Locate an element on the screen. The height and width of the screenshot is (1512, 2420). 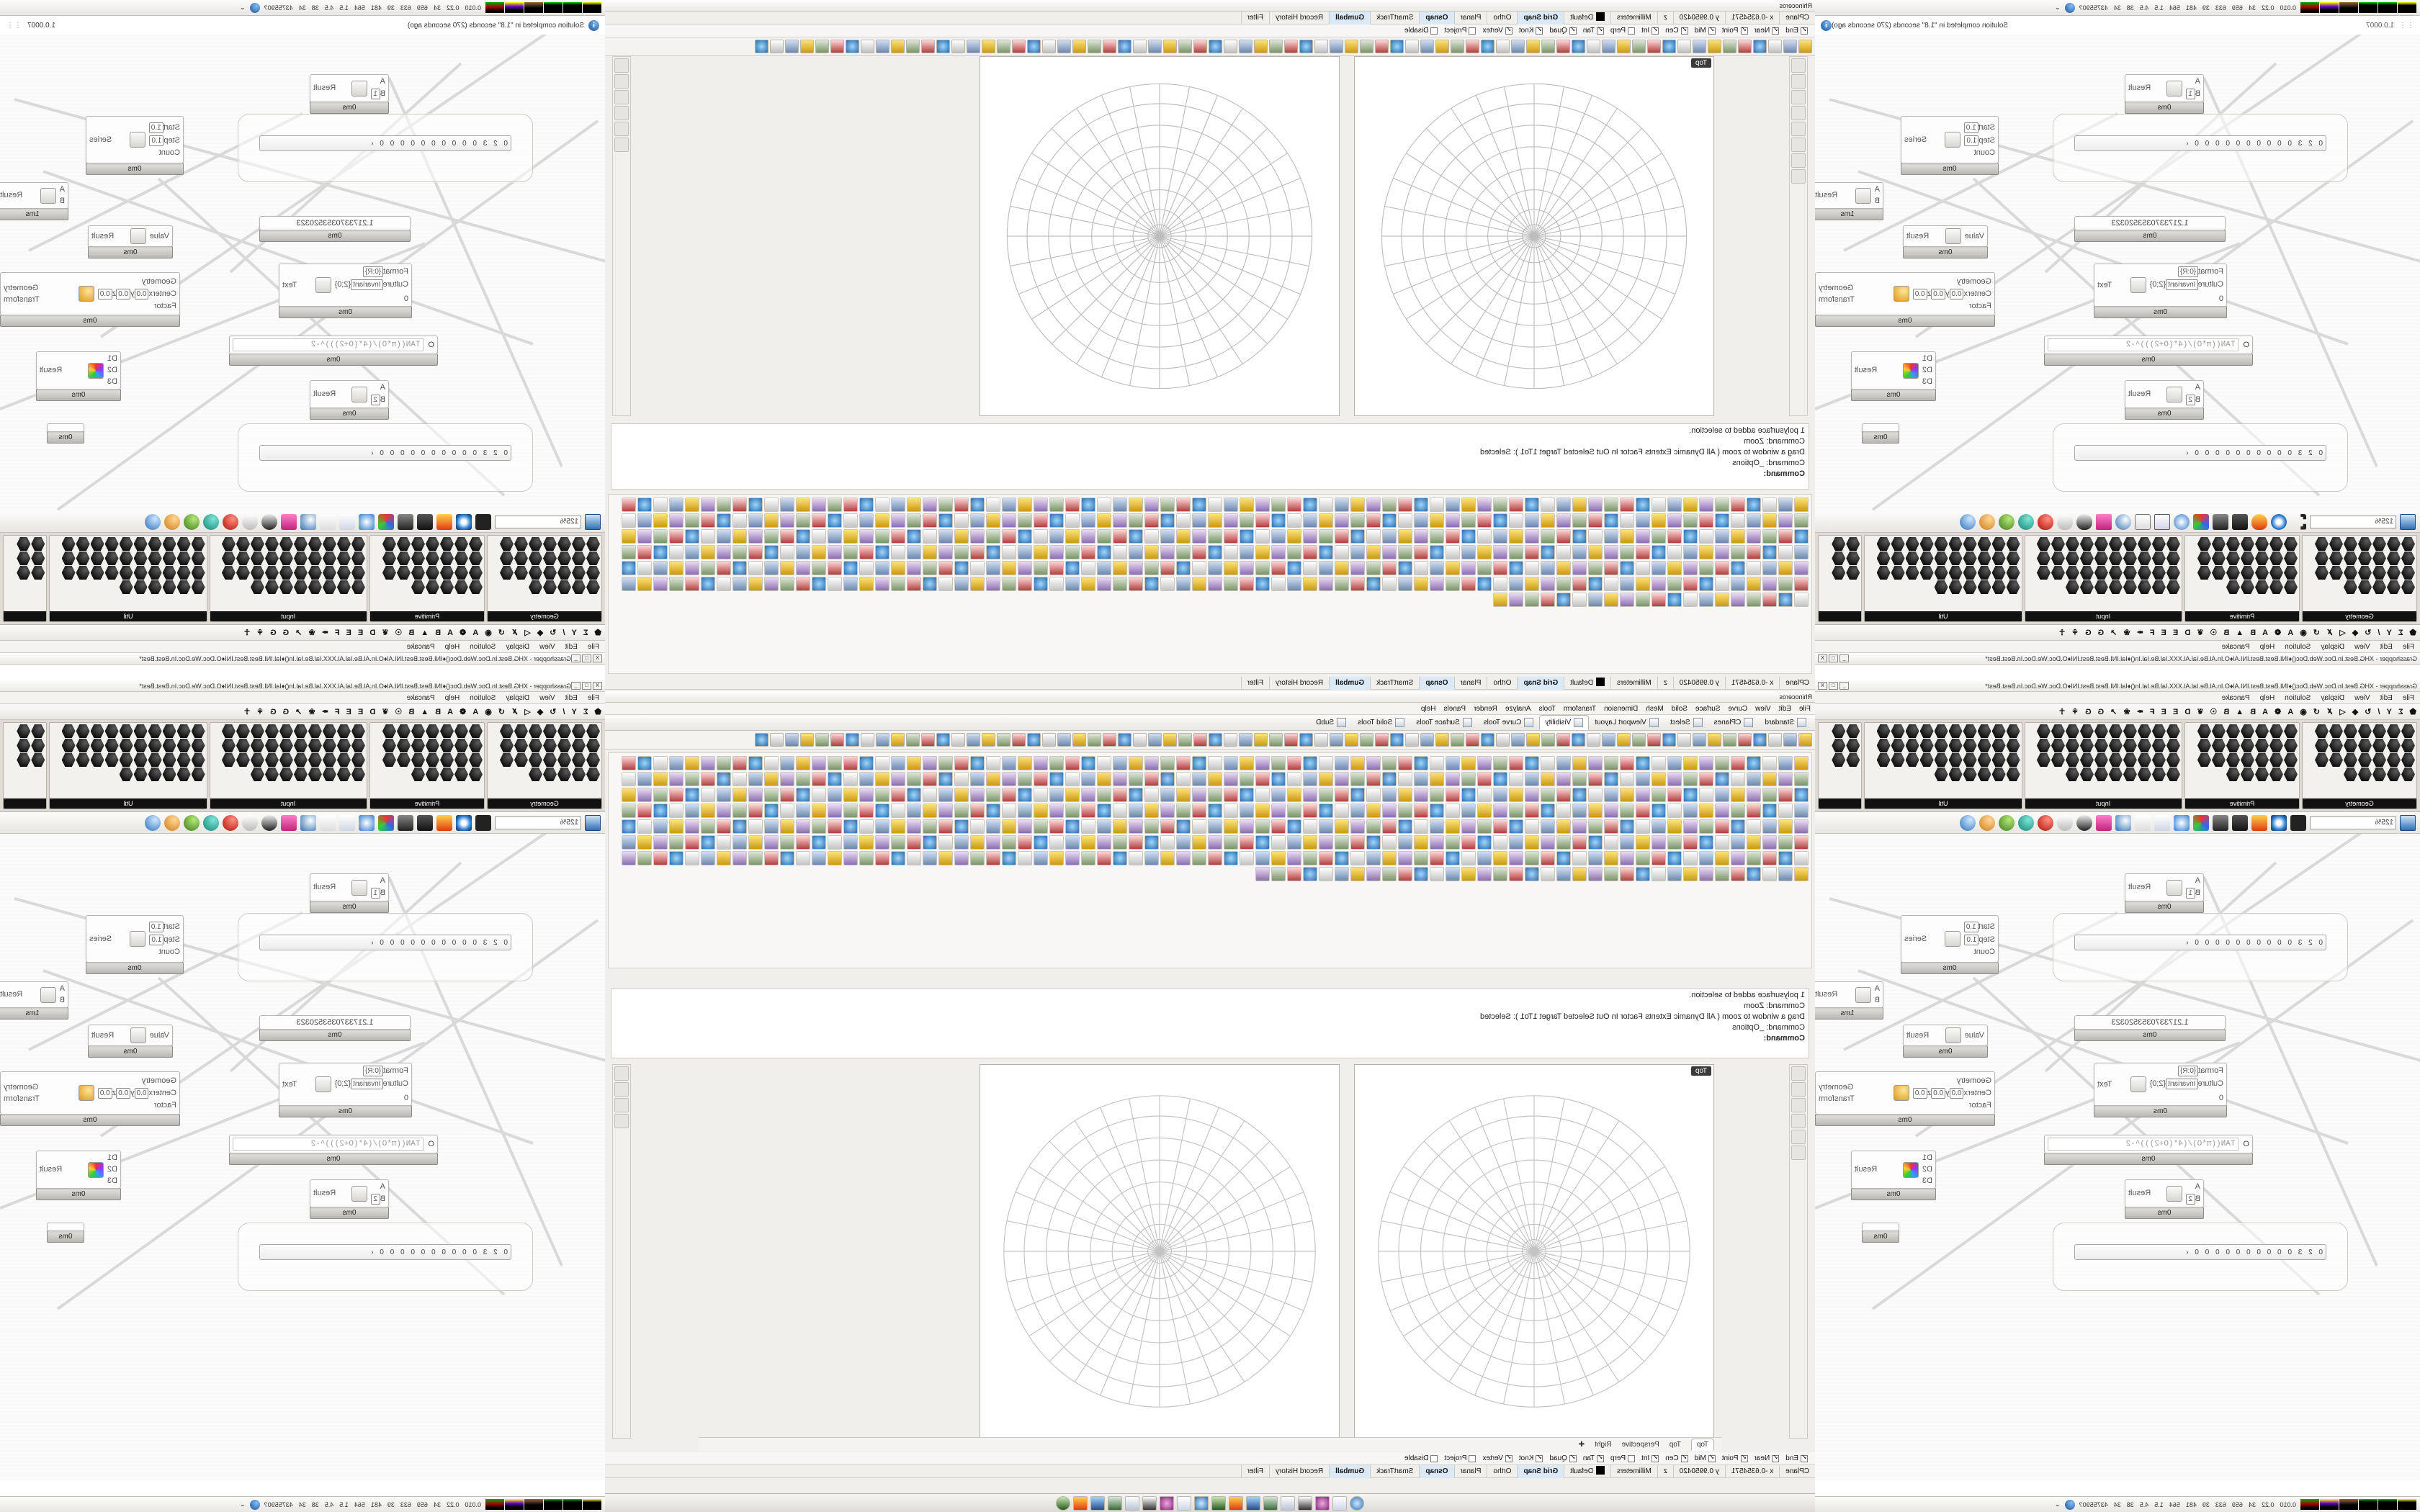
viewport-tab-right-3: Right is located at coordinates (1604, 1445).